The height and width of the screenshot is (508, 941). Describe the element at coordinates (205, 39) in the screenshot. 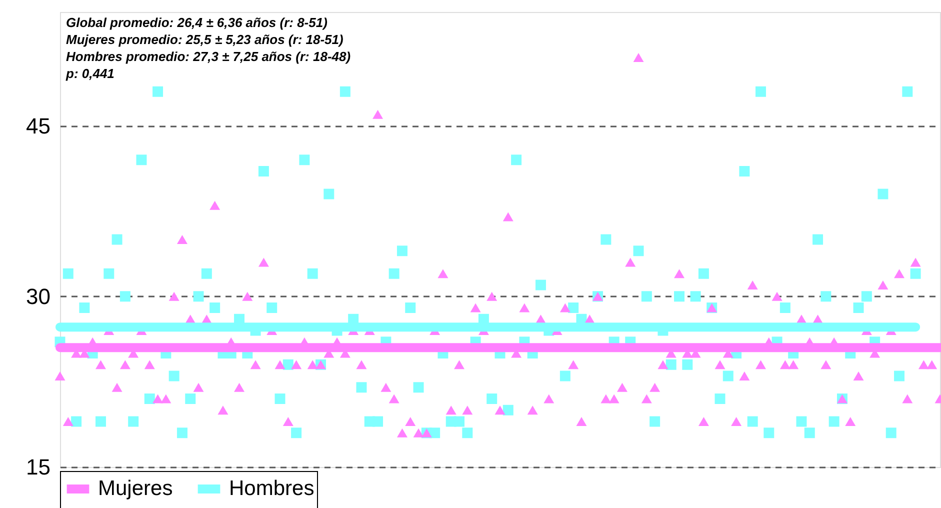

I see `annotation: Mujeres promedio: 25,5 ± 5,23 años (r: 18-51)` at that location.